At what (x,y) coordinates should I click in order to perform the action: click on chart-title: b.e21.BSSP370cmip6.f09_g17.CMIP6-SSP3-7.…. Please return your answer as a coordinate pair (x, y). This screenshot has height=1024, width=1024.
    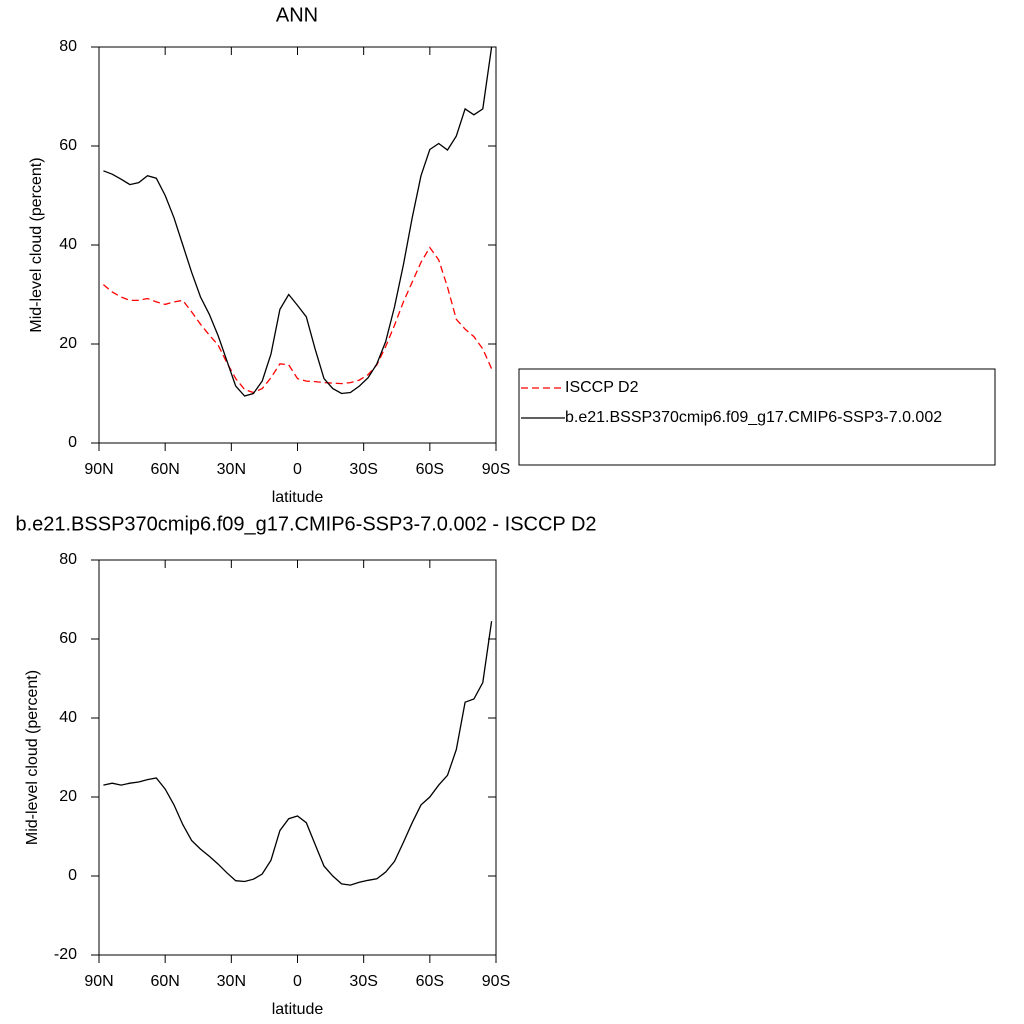
    Looking at the image, I should click on (305, 524).